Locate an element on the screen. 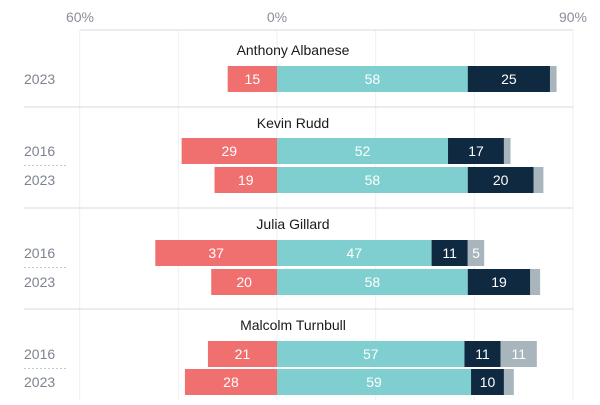 The image size is (600, 405). data-label: 37 is located at coordinates (216, 253).